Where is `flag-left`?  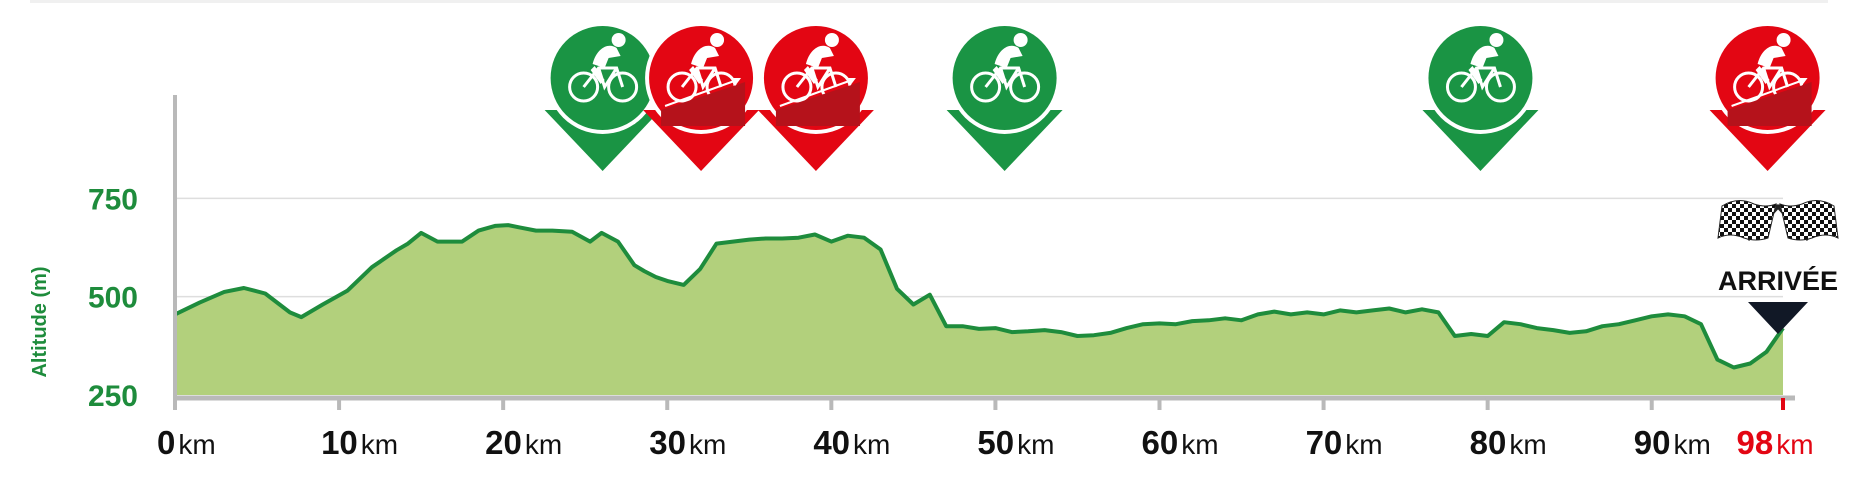 flag-left is located at coordinates (1747, 220).